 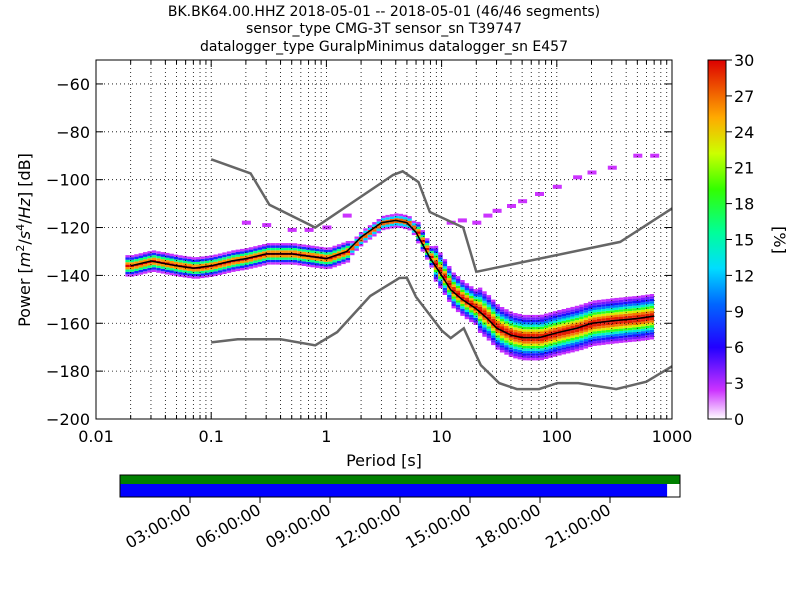 I want to click on y-tick-label: −120, so click(x=68, y=228).